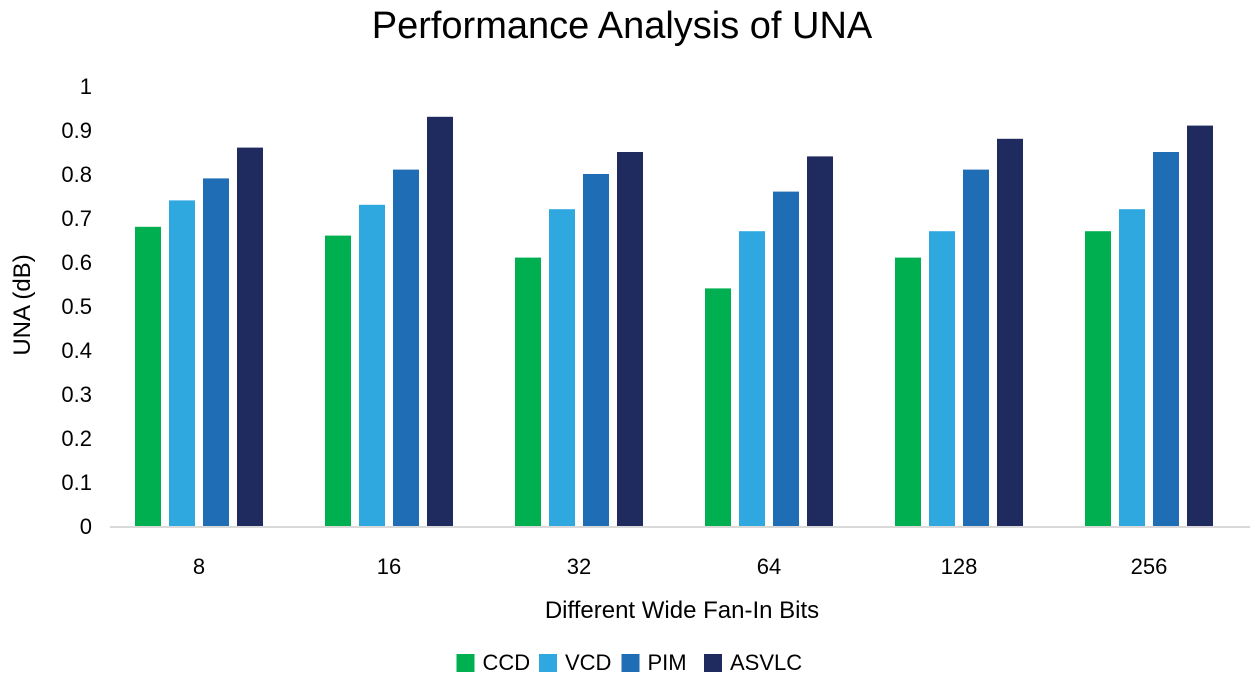  I want to click on y-axis-label: UNA (dB), so click(22, 304).